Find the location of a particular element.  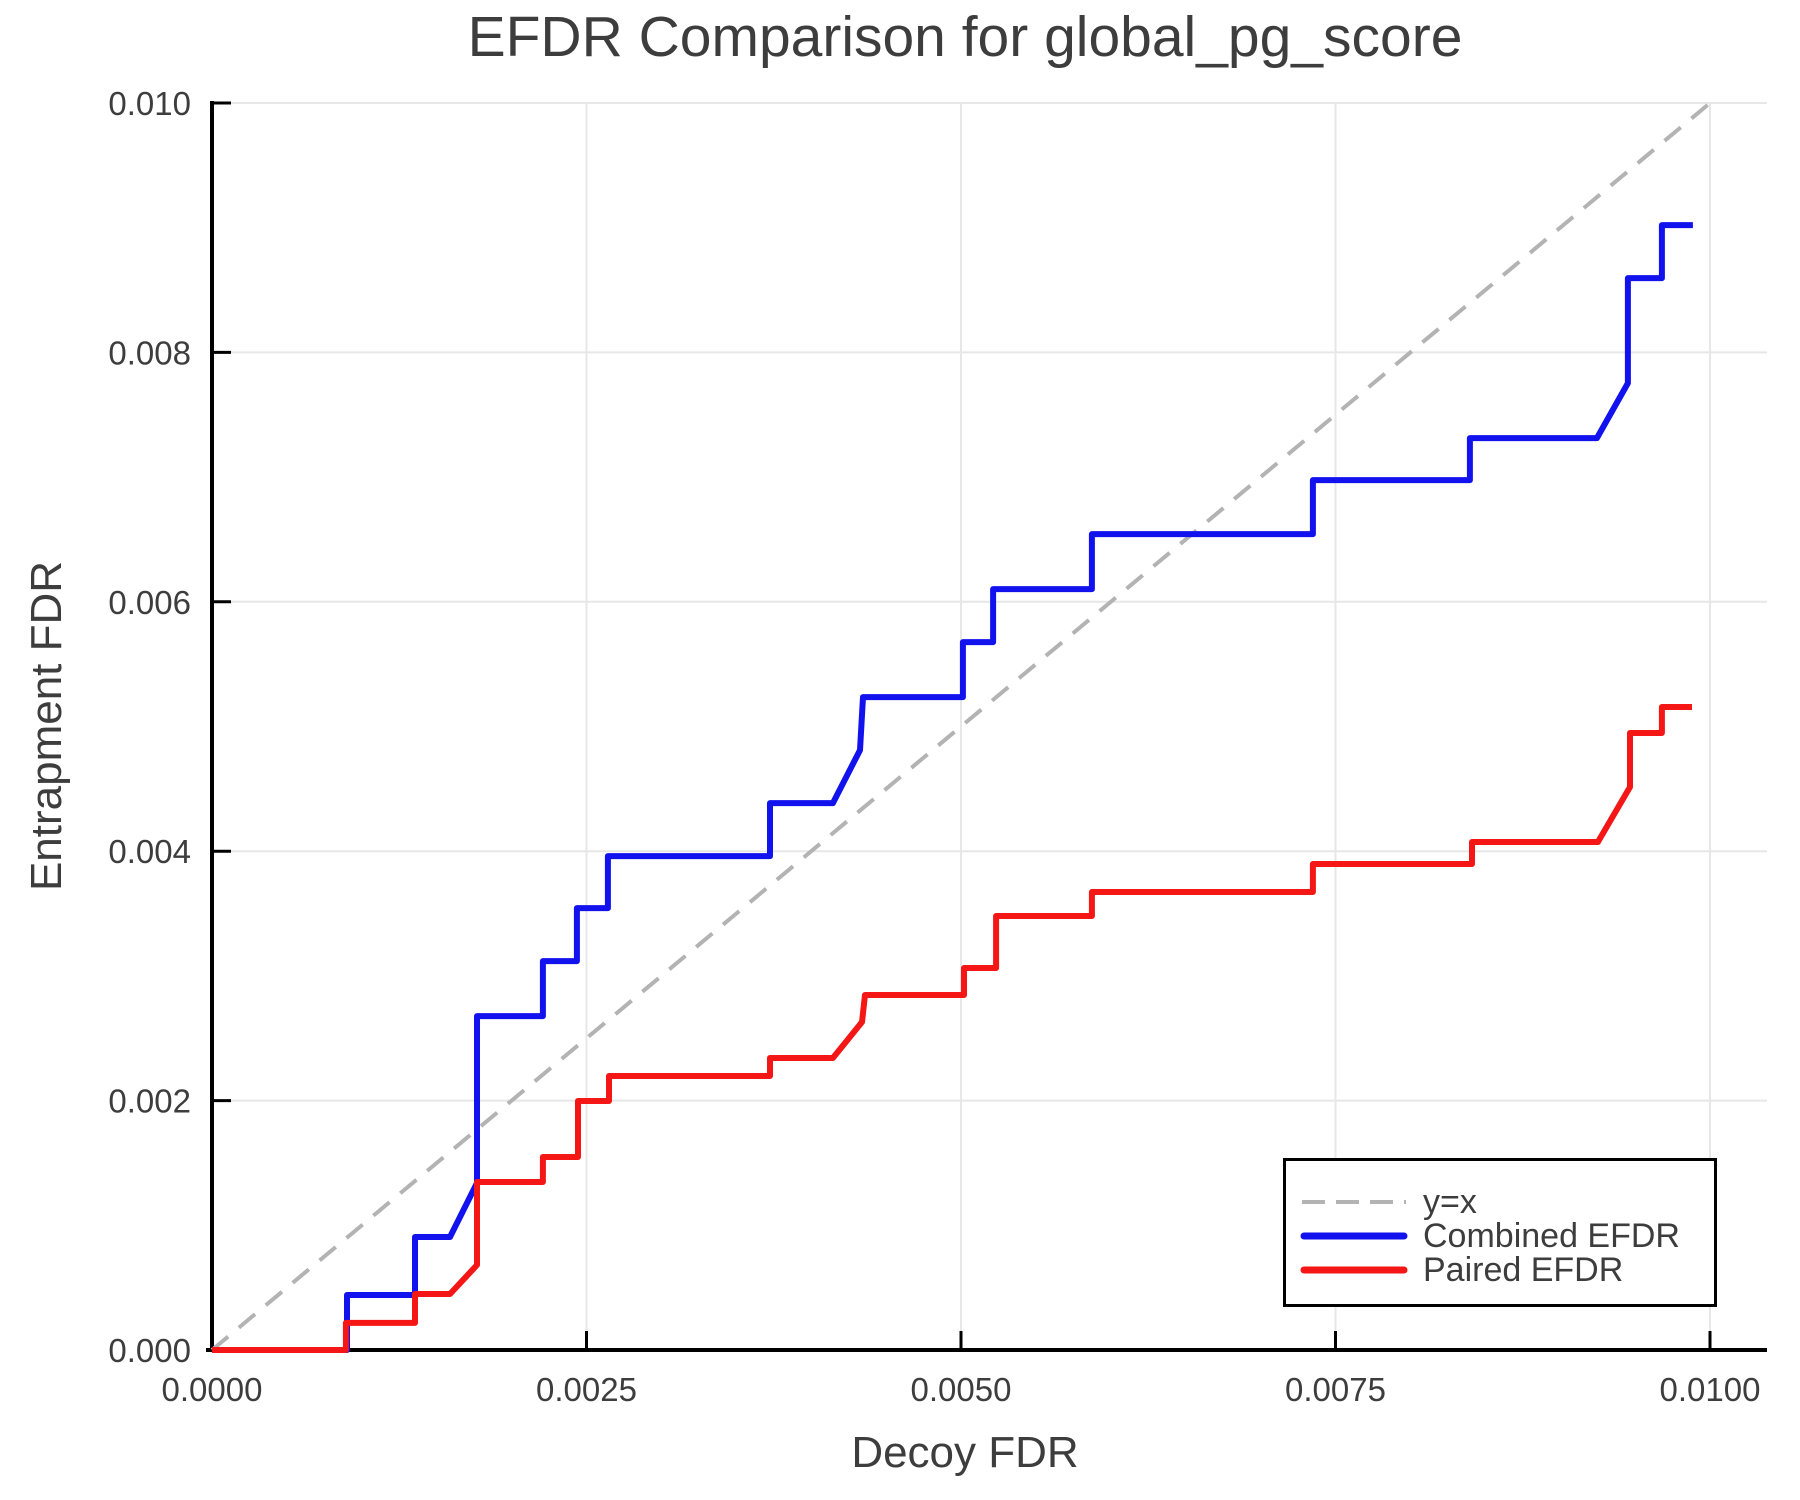

legend-item-identity: y=x is located at coordinates (1507, 1202).